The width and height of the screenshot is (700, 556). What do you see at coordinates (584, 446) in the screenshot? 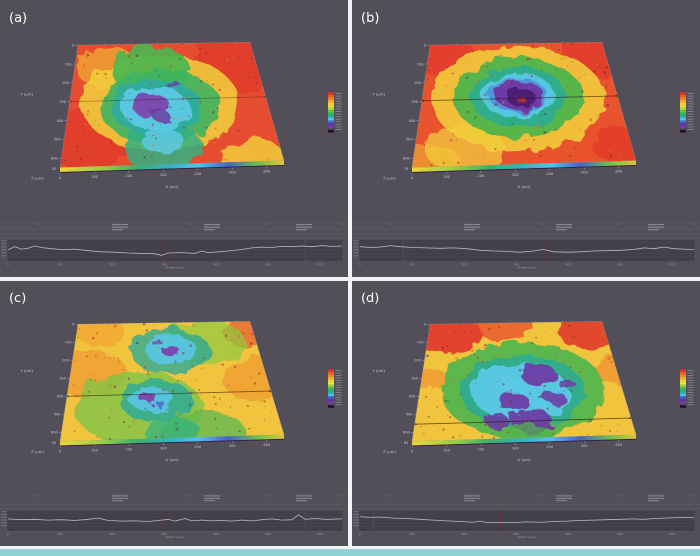
I see `x-axis-tick-label: 500` at bounding box center [584, 446].